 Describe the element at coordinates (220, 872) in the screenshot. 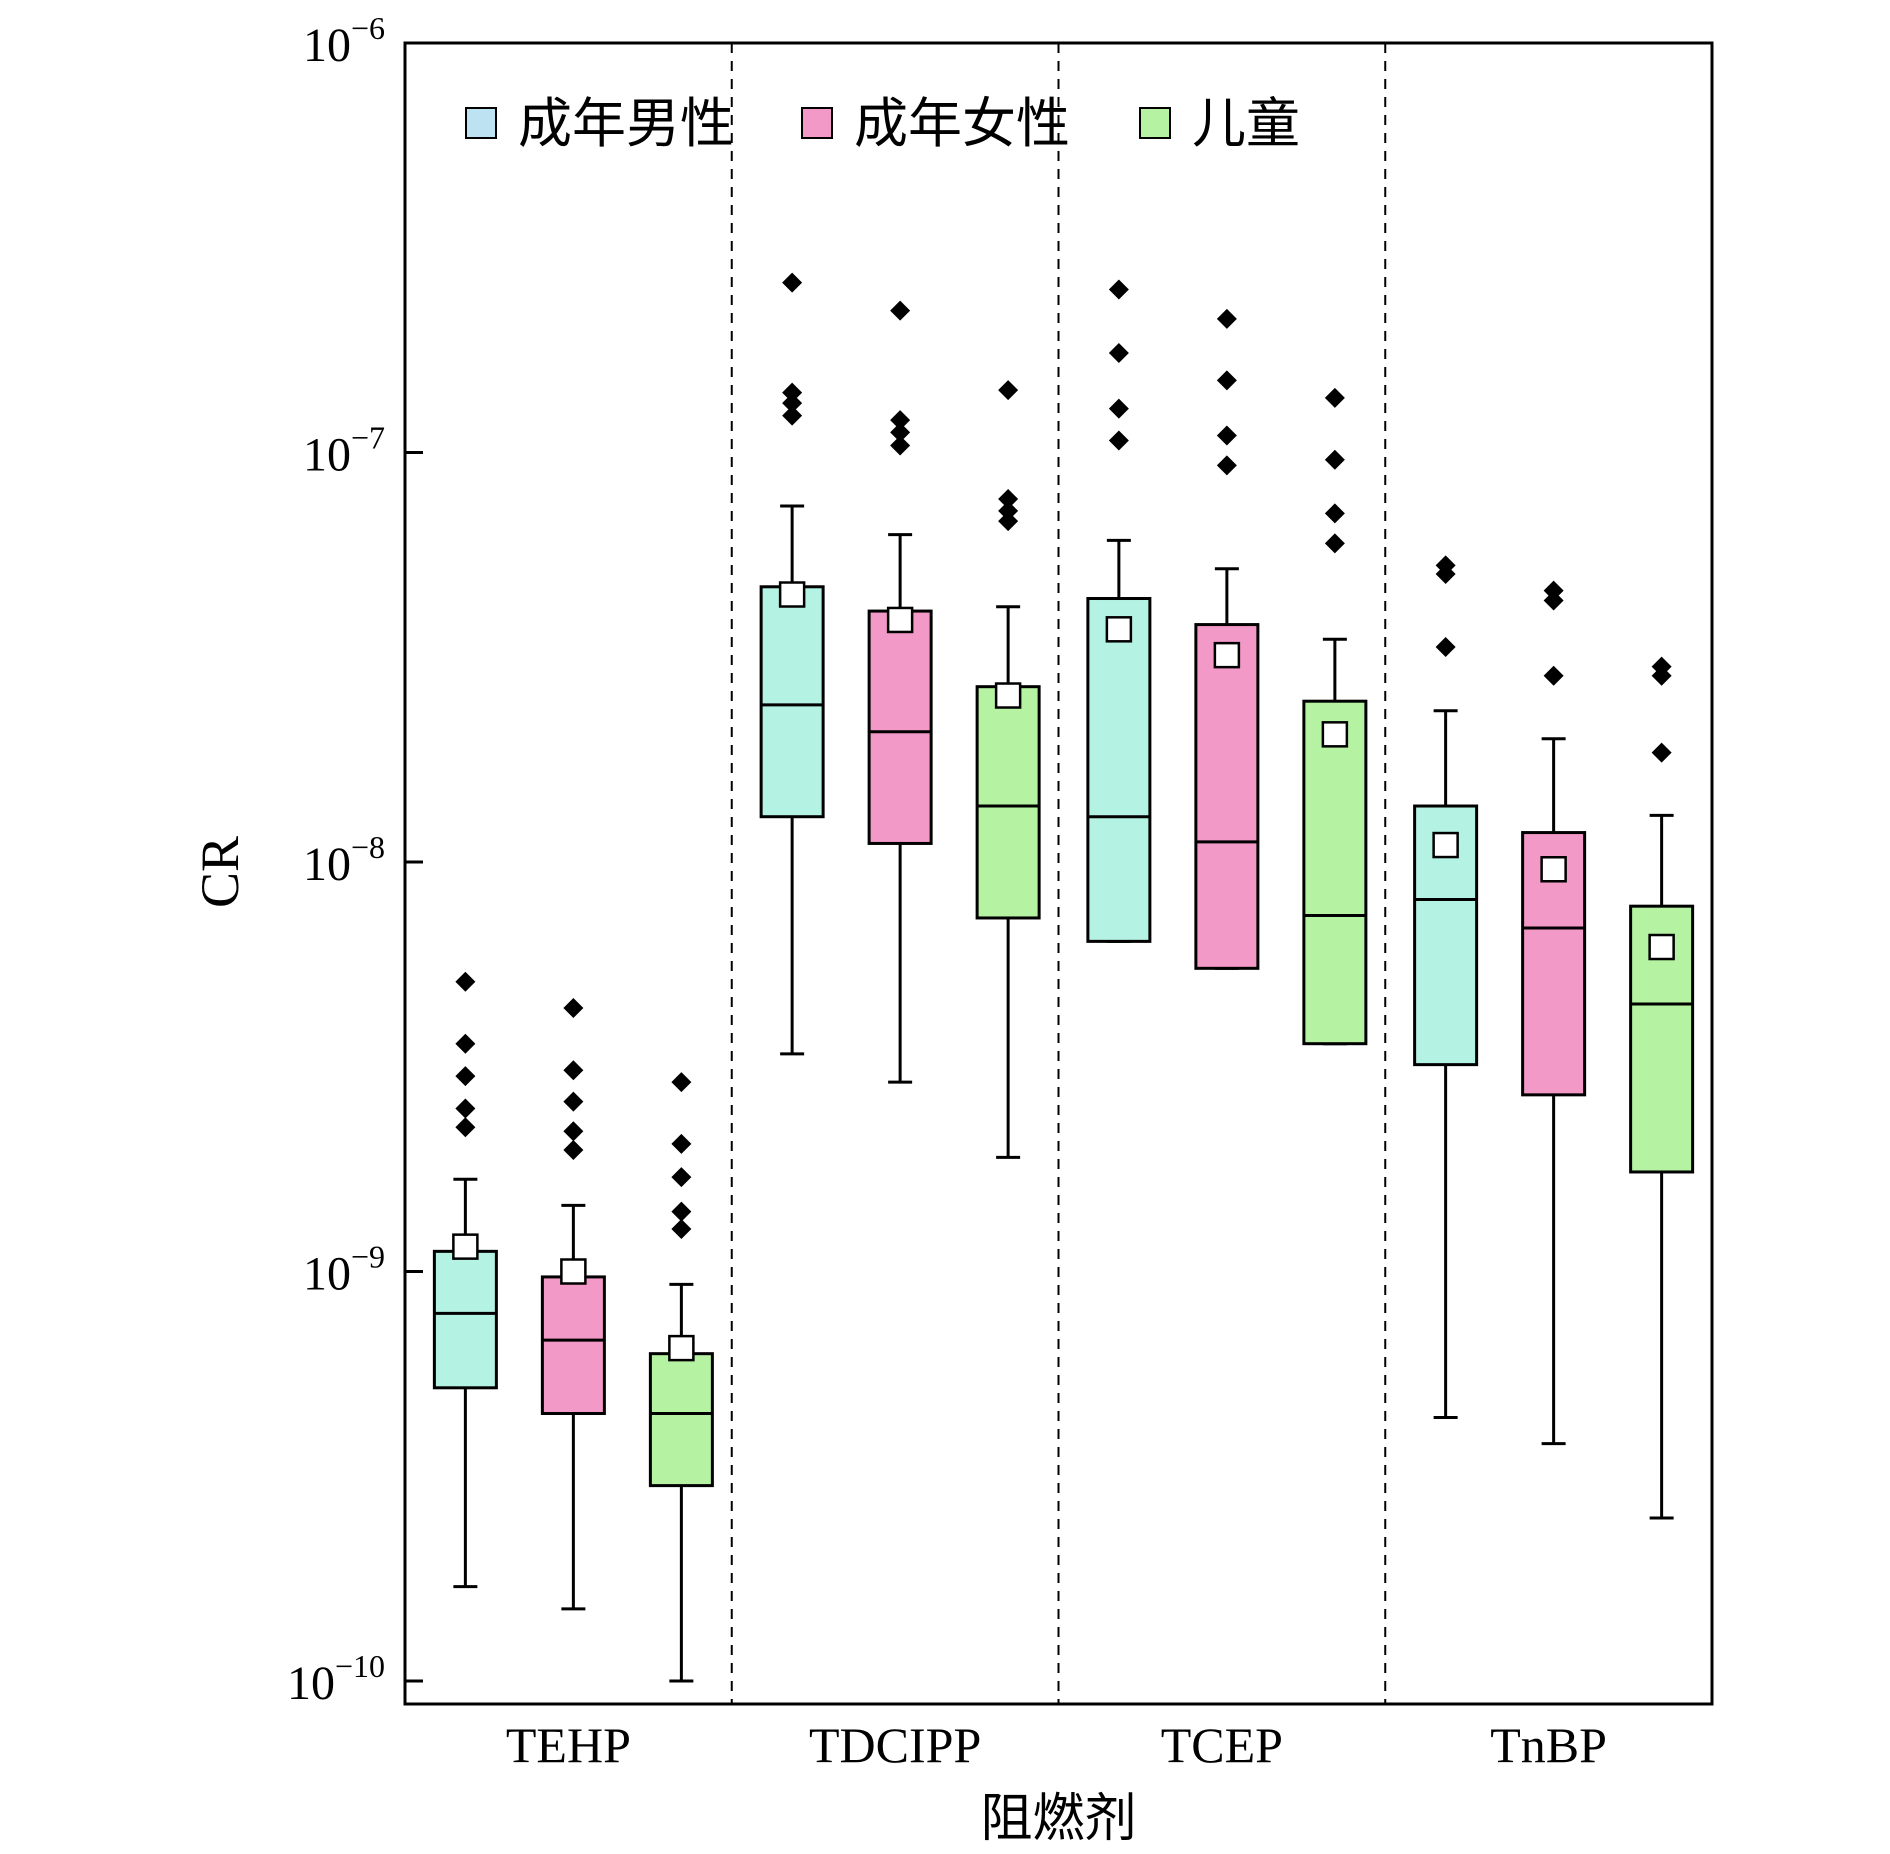

I see `y-axis-title: CR` at that location.